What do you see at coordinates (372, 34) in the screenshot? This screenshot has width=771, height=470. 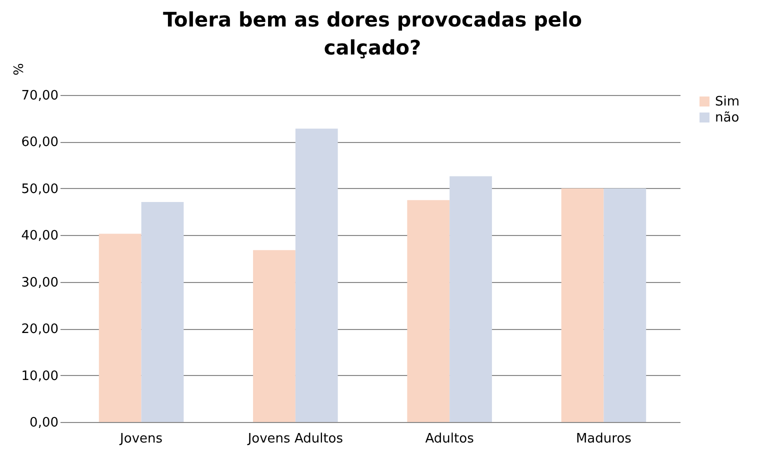 I see `chart-title: Tolera bem as dores provocadas pelo calçado?` at bounding box center [372, 34].